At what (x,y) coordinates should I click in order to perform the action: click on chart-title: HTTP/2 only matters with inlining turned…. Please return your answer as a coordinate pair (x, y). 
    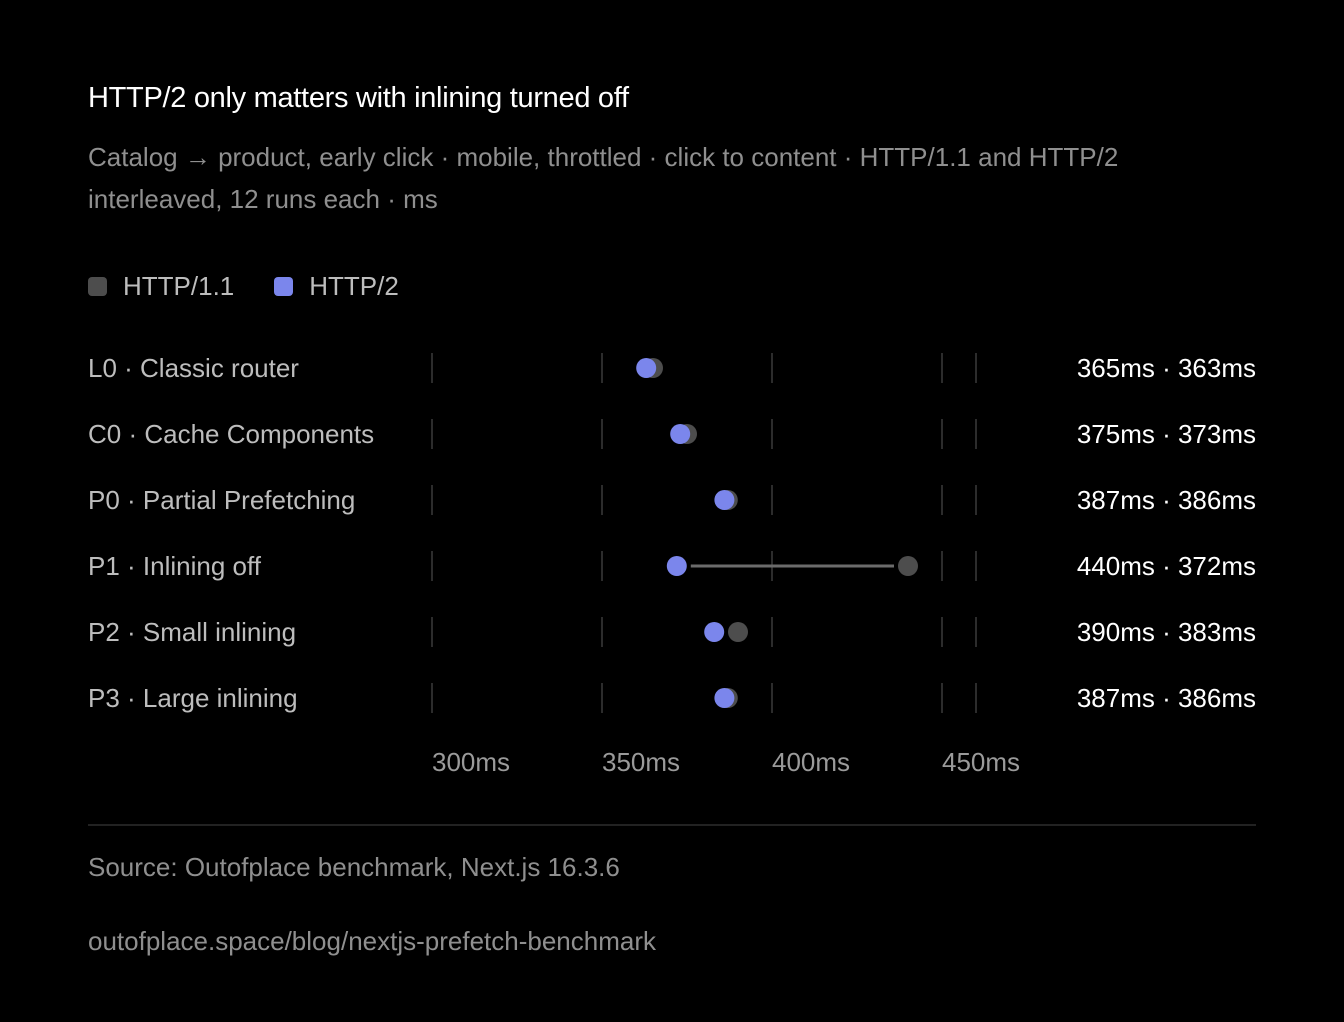
    Looking at the image, I should click on (358, 98).